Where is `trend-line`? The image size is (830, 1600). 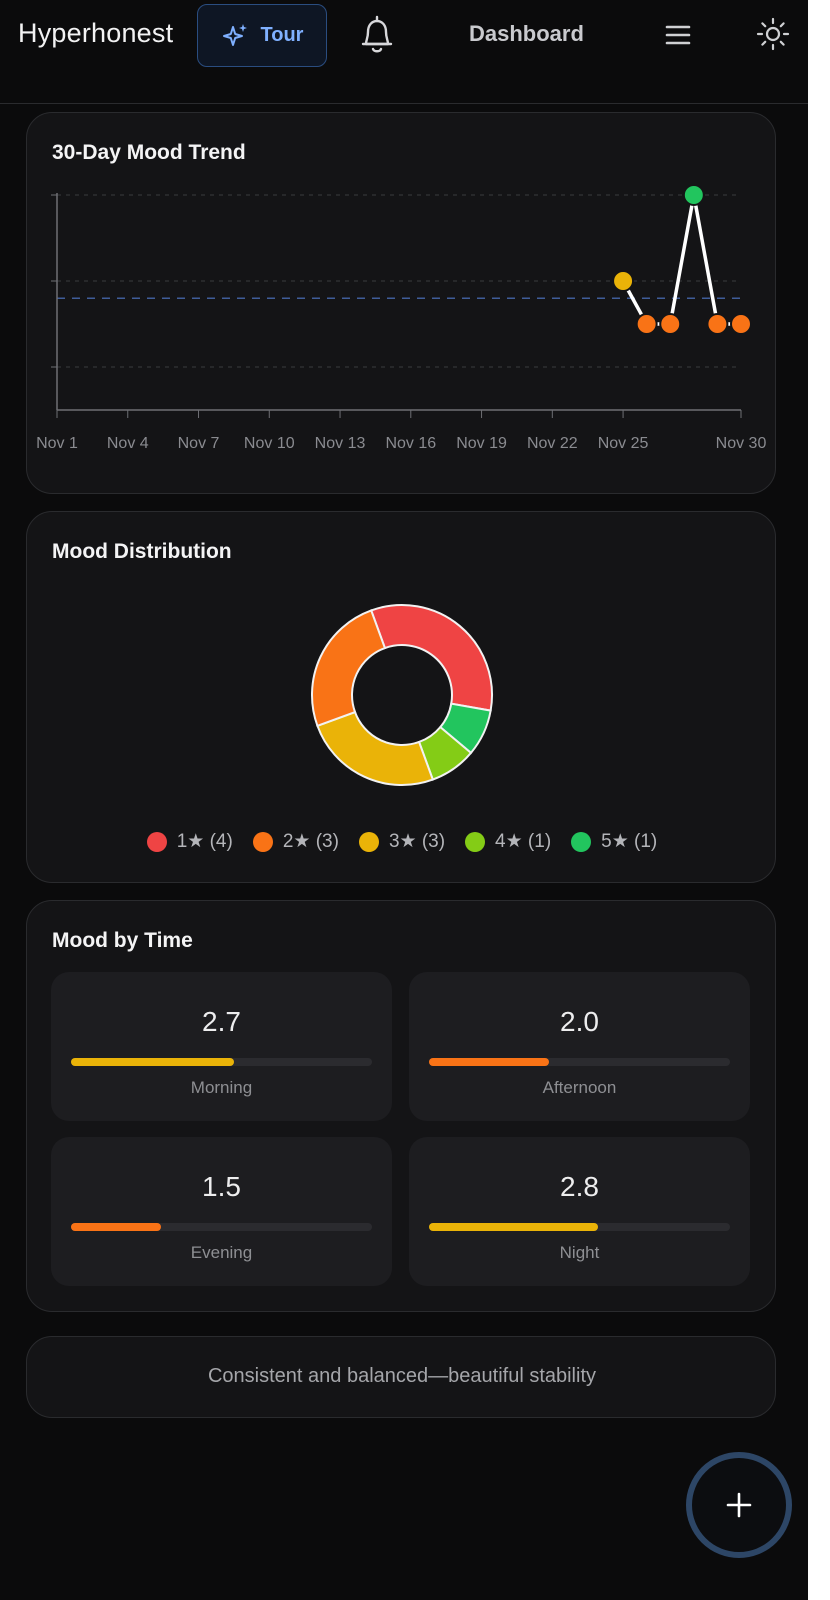
trend-line is located at coordinates (681, 259).